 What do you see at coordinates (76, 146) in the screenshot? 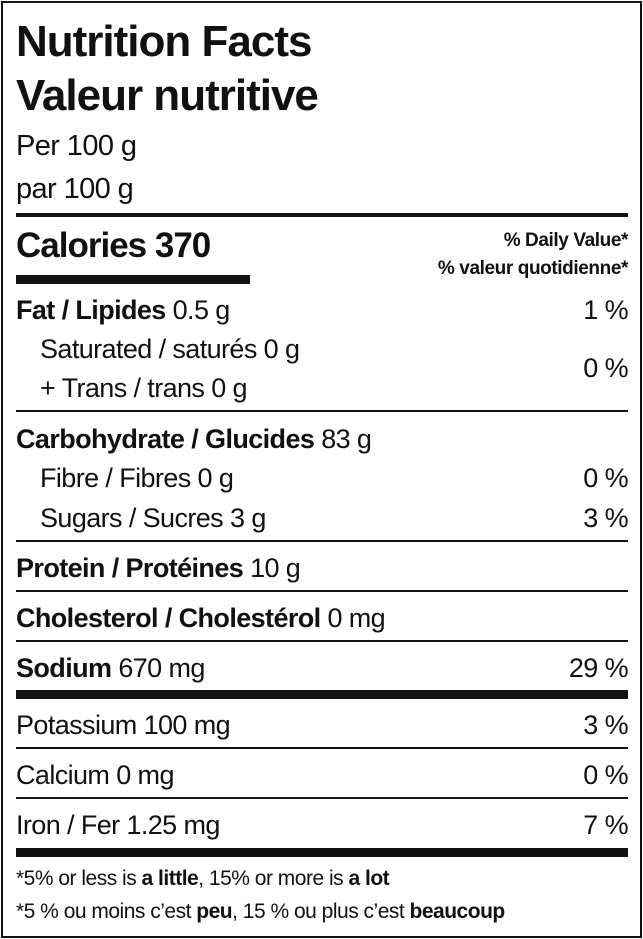
I see `serving-en: Per 100 g` at bounding box center [76, 146].